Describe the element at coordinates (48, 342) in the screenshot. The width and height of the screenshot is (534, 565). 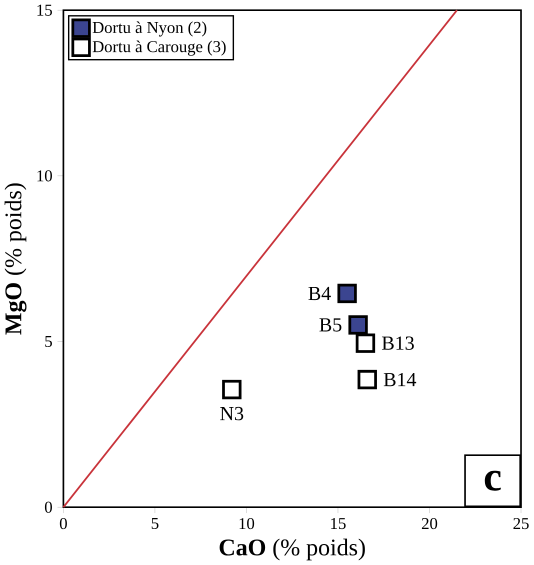
I see `y-tick-label: 5` at that location.